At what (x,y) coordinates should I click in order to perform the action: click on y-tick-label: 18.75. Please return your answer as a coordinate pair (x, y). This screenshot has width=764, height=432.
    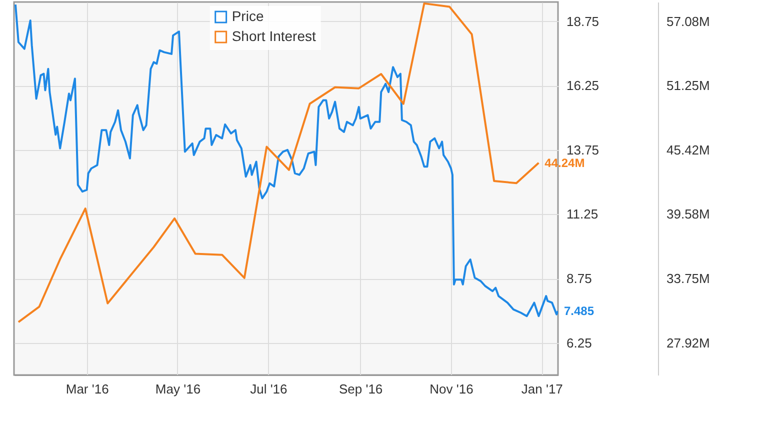
    Looking at the image, I should click on (583, 21).